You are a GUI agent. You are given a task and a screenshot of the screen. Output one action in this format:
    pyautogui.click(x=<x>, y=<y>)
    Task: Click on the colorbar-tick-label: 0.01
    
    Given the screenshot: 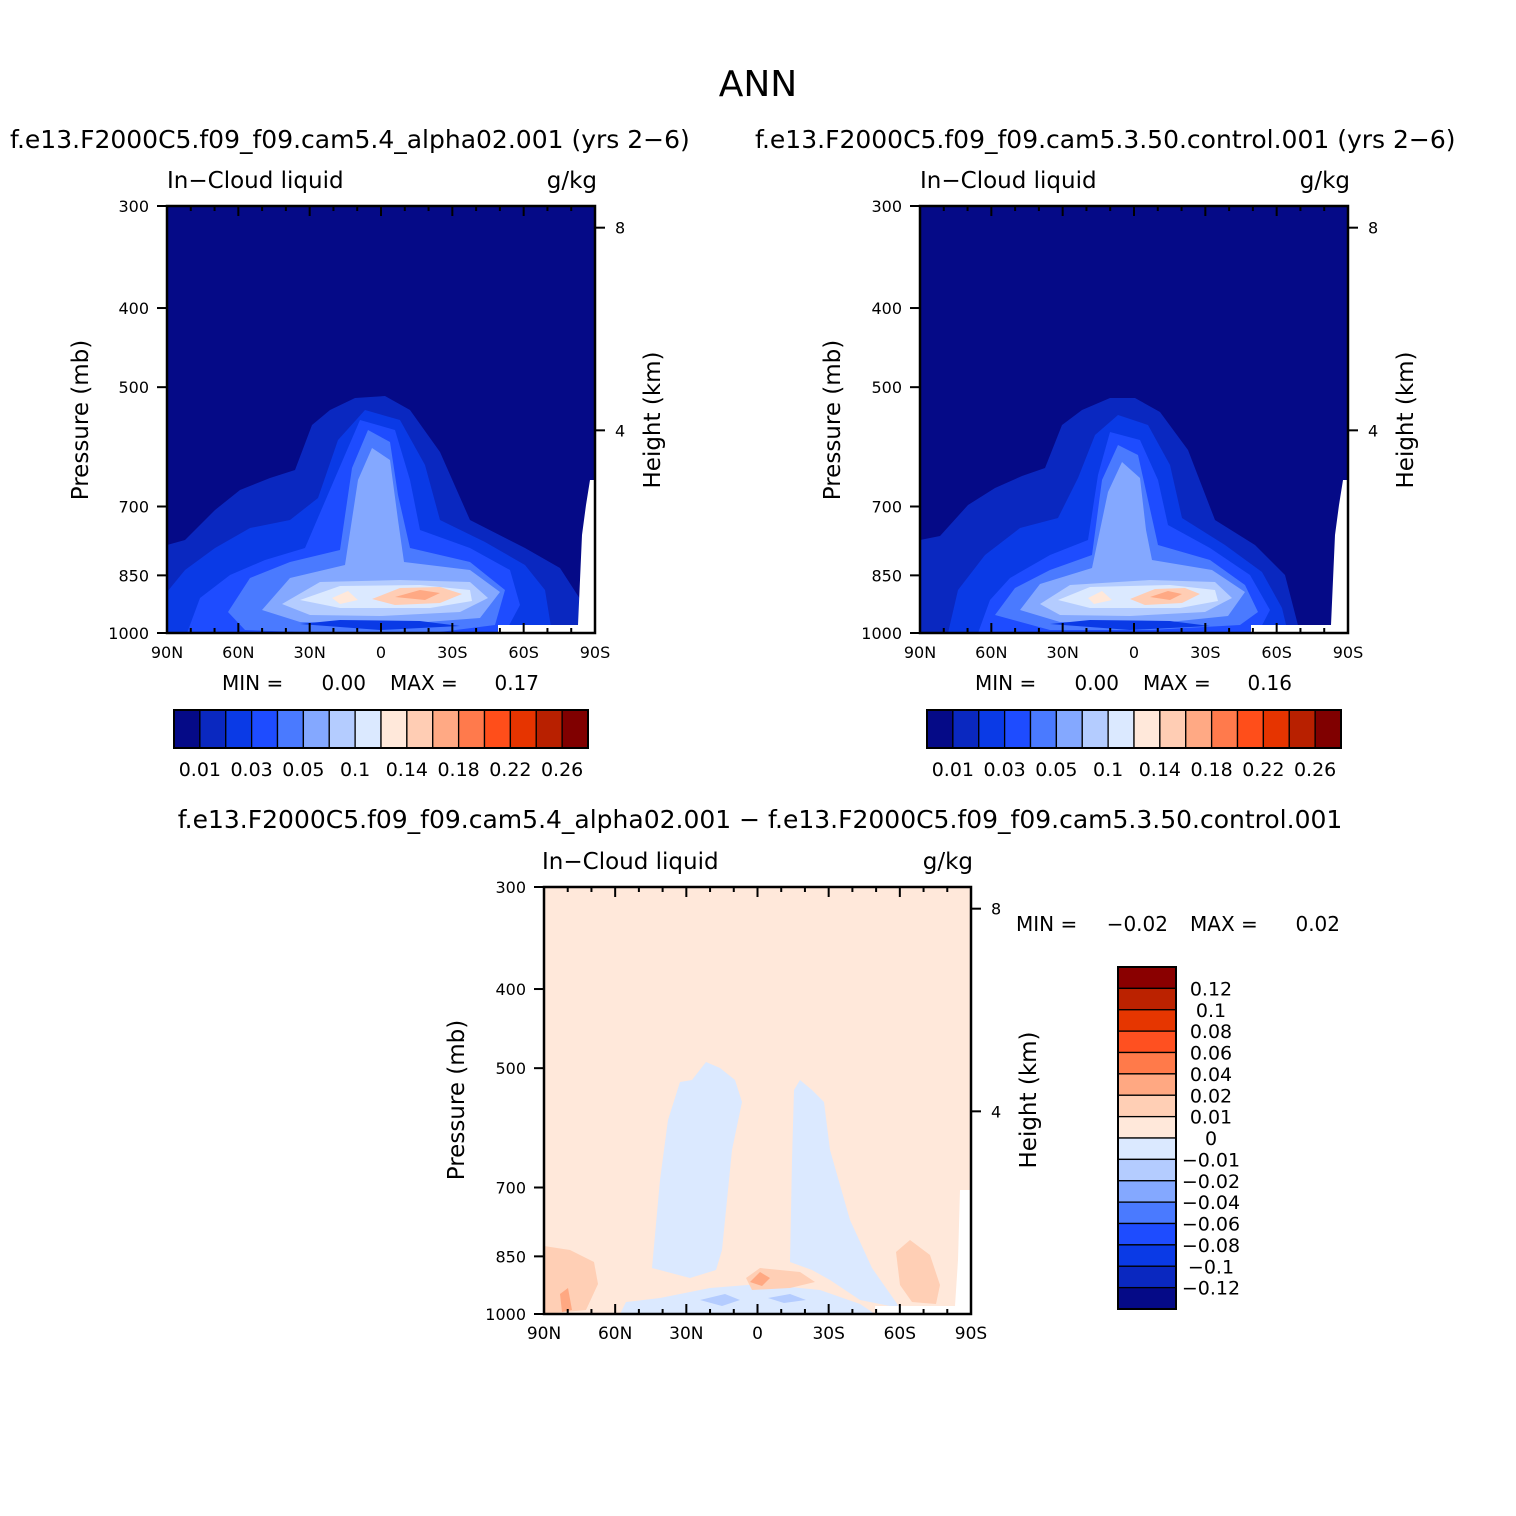 What is the action you would take?
    pyautogui.click(x=200, y=770)
    